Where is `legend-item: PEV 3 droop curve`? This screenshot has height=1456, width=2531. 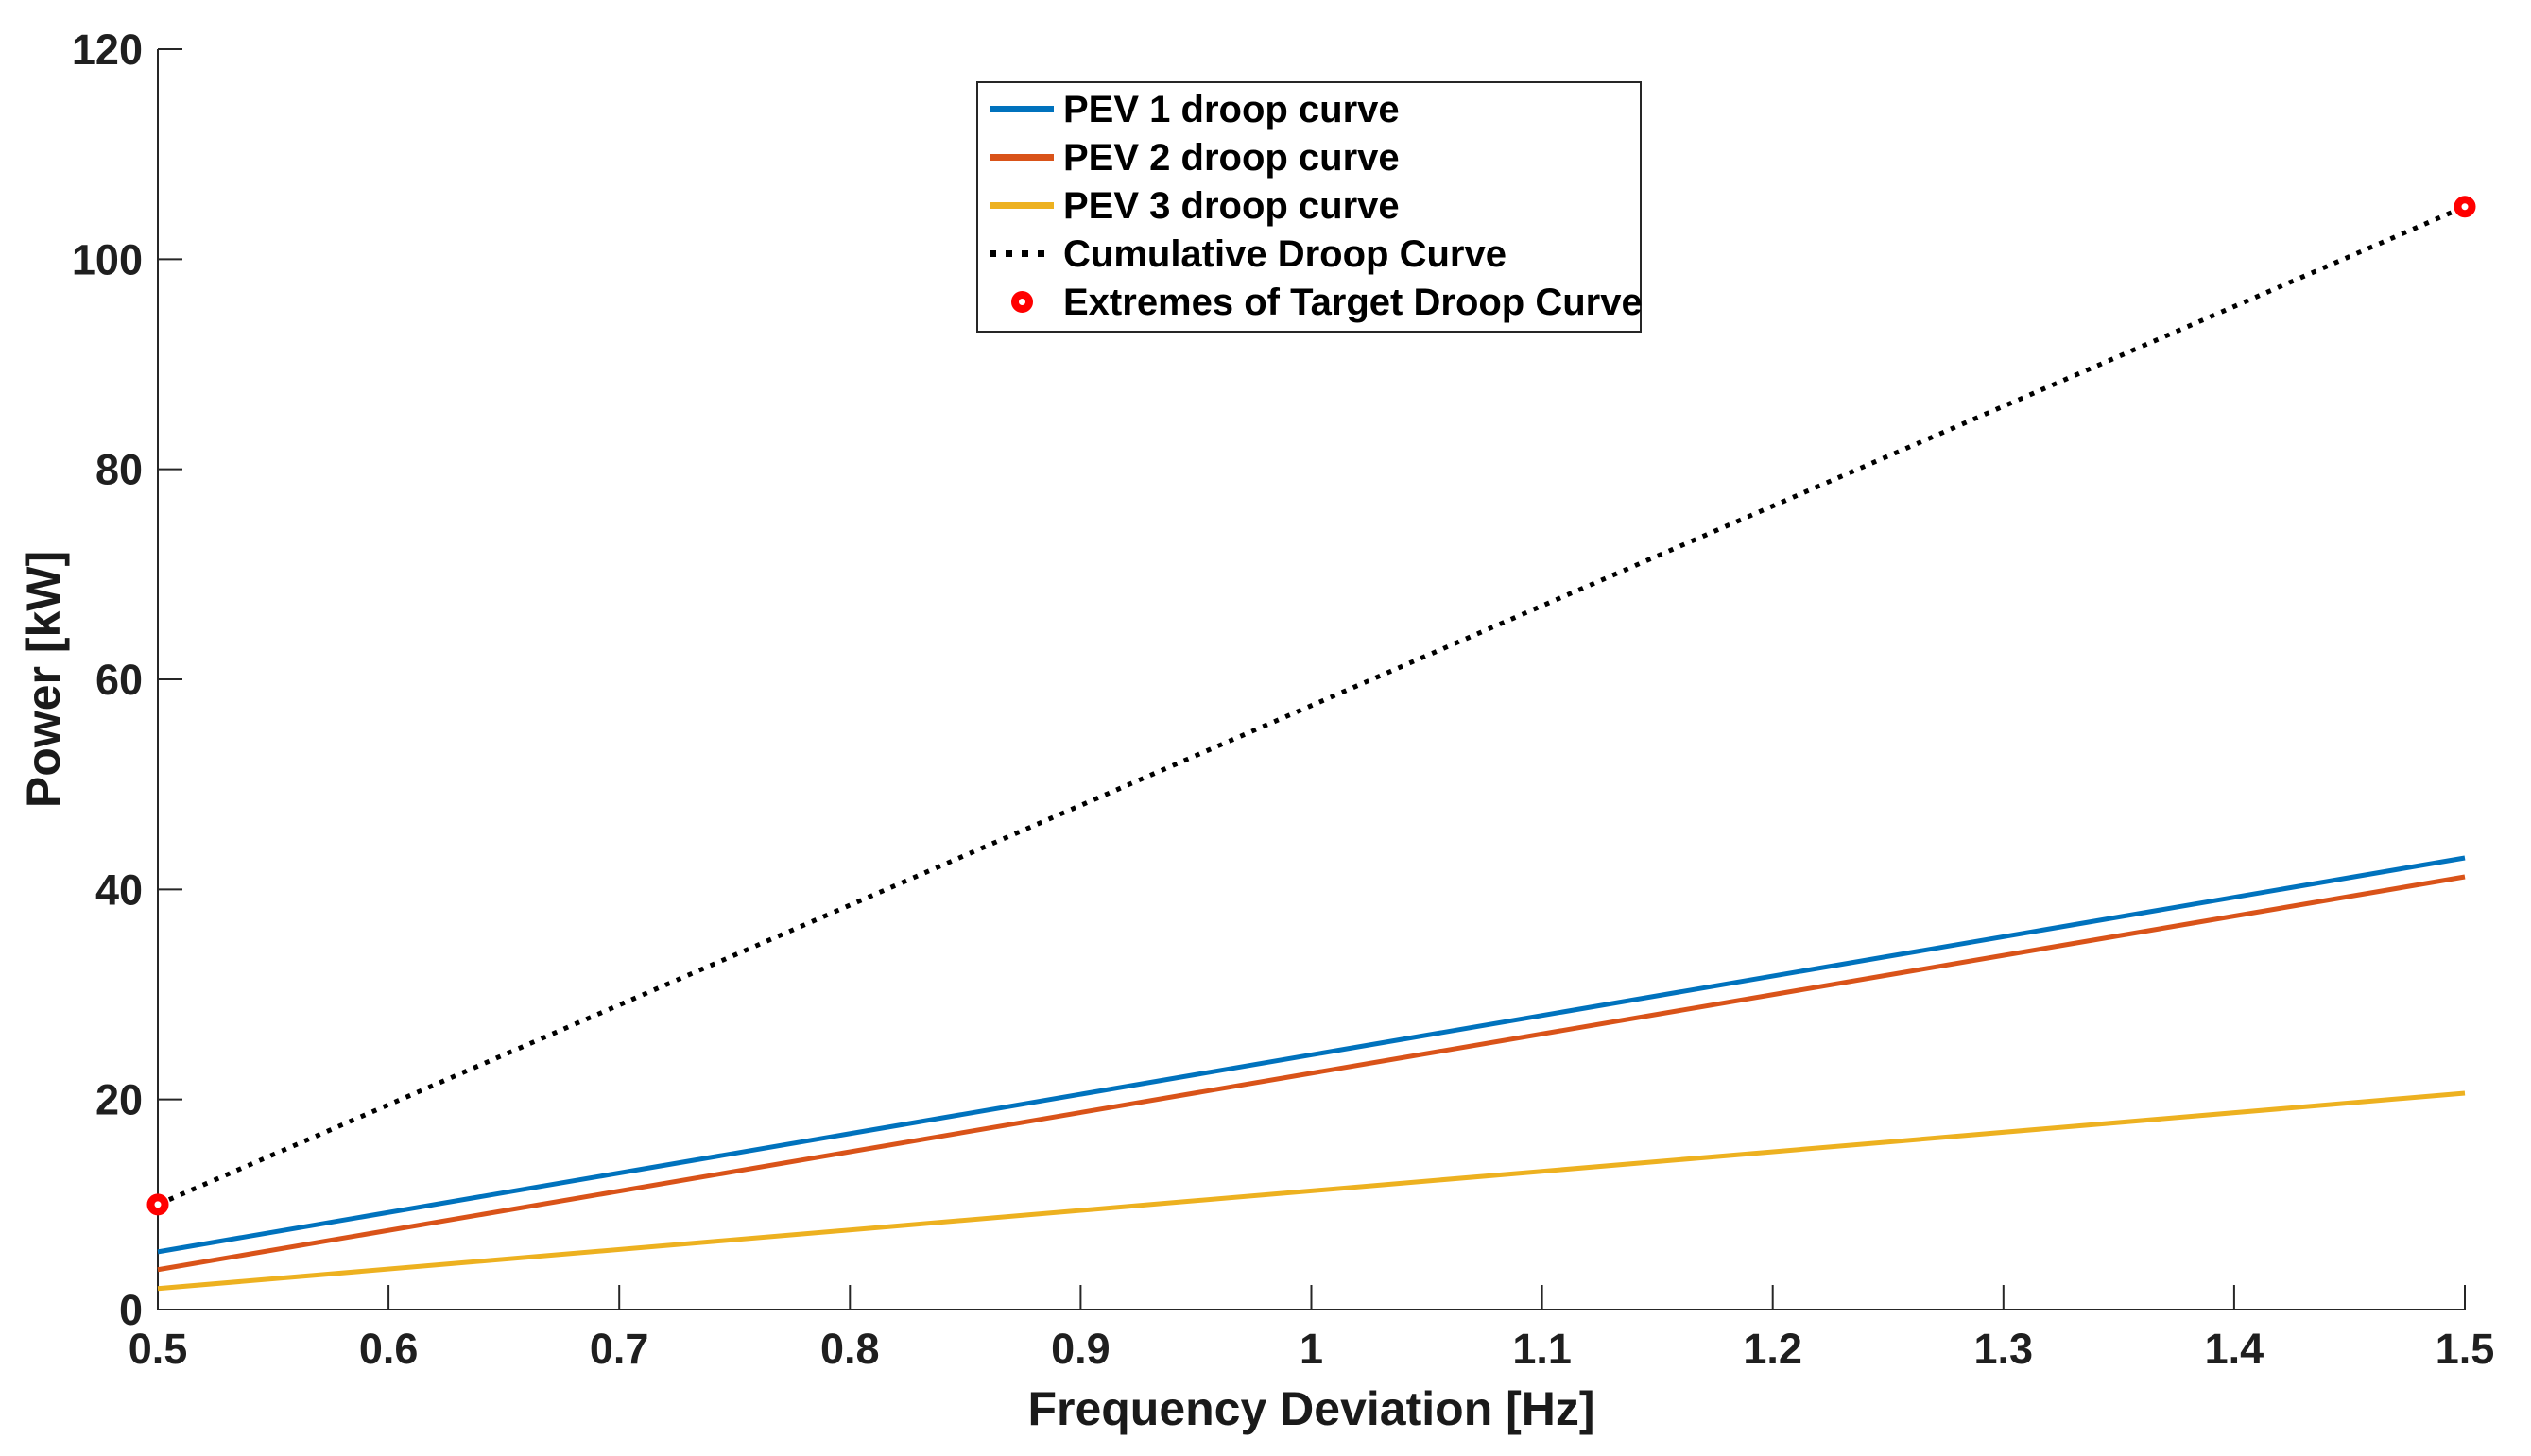
legend-item: PEV 3 droop curve is located at coordinates (1315, 206).